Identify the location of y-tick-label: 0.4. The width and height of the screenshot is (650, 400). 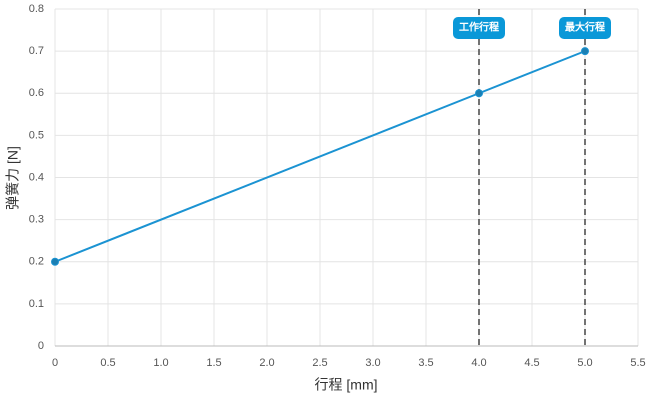
(36, 177).